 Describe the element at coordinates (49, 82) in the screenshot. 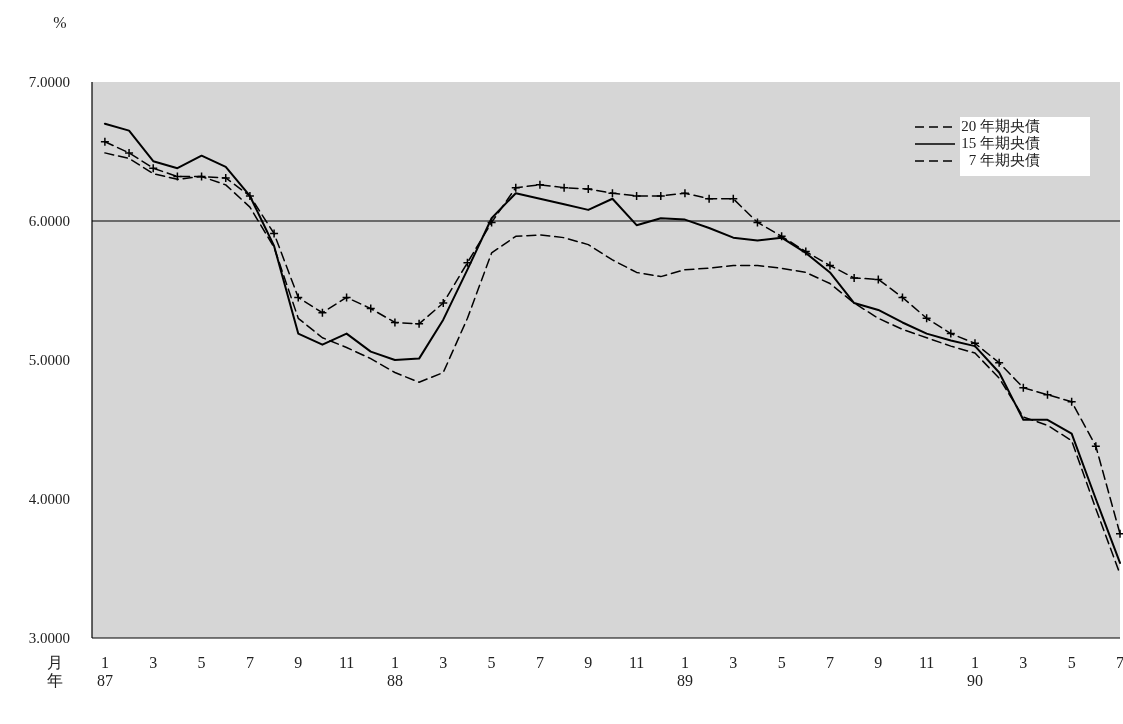

I see `y-tick-label: 7.0000` at that location.